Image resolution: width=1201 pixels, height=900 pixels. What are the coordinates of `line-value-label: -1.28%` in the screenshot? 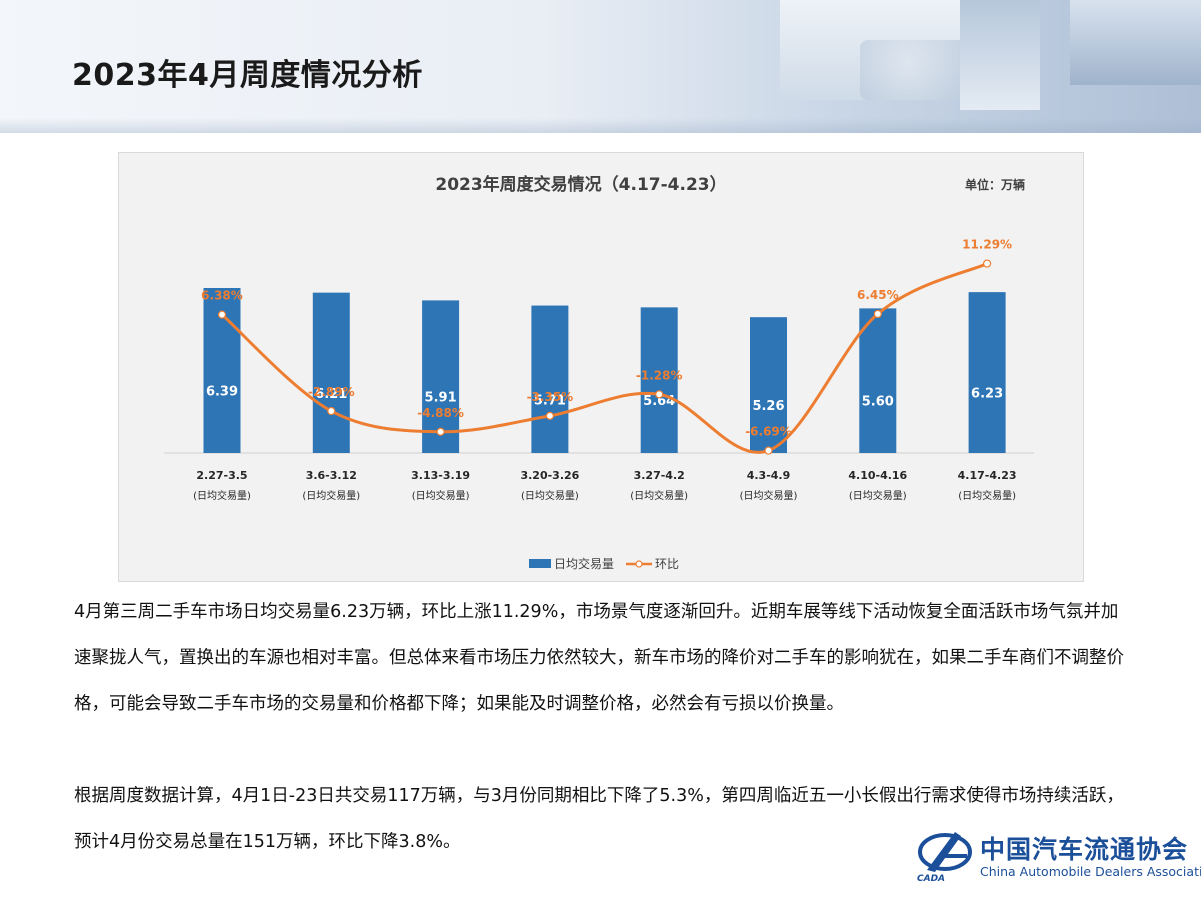 It's located at (659, 375).